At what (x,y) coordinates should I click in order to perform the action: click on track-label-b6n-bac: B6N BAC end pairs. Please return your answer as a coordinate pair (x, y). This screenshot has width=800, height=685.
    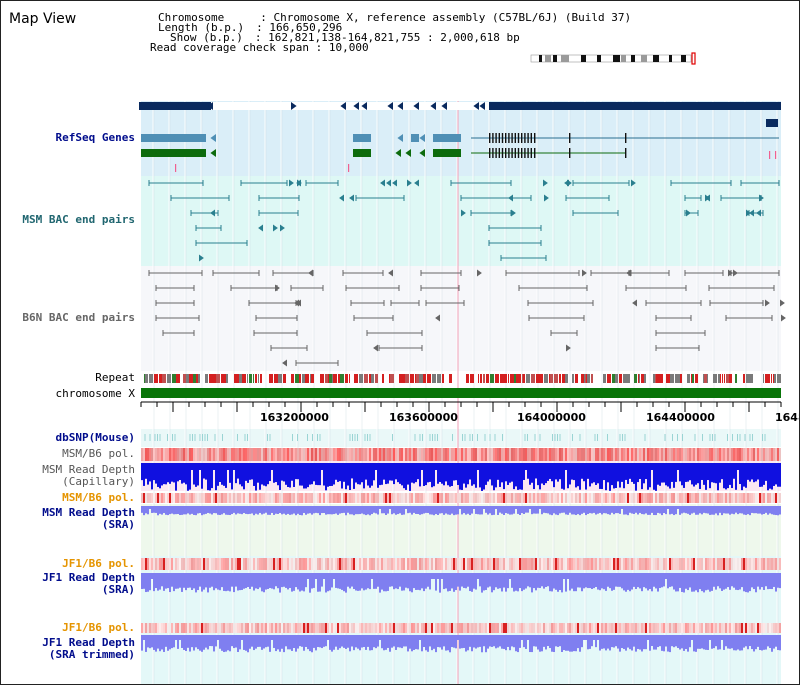
    Looking at the image, I should click on (78, 317).